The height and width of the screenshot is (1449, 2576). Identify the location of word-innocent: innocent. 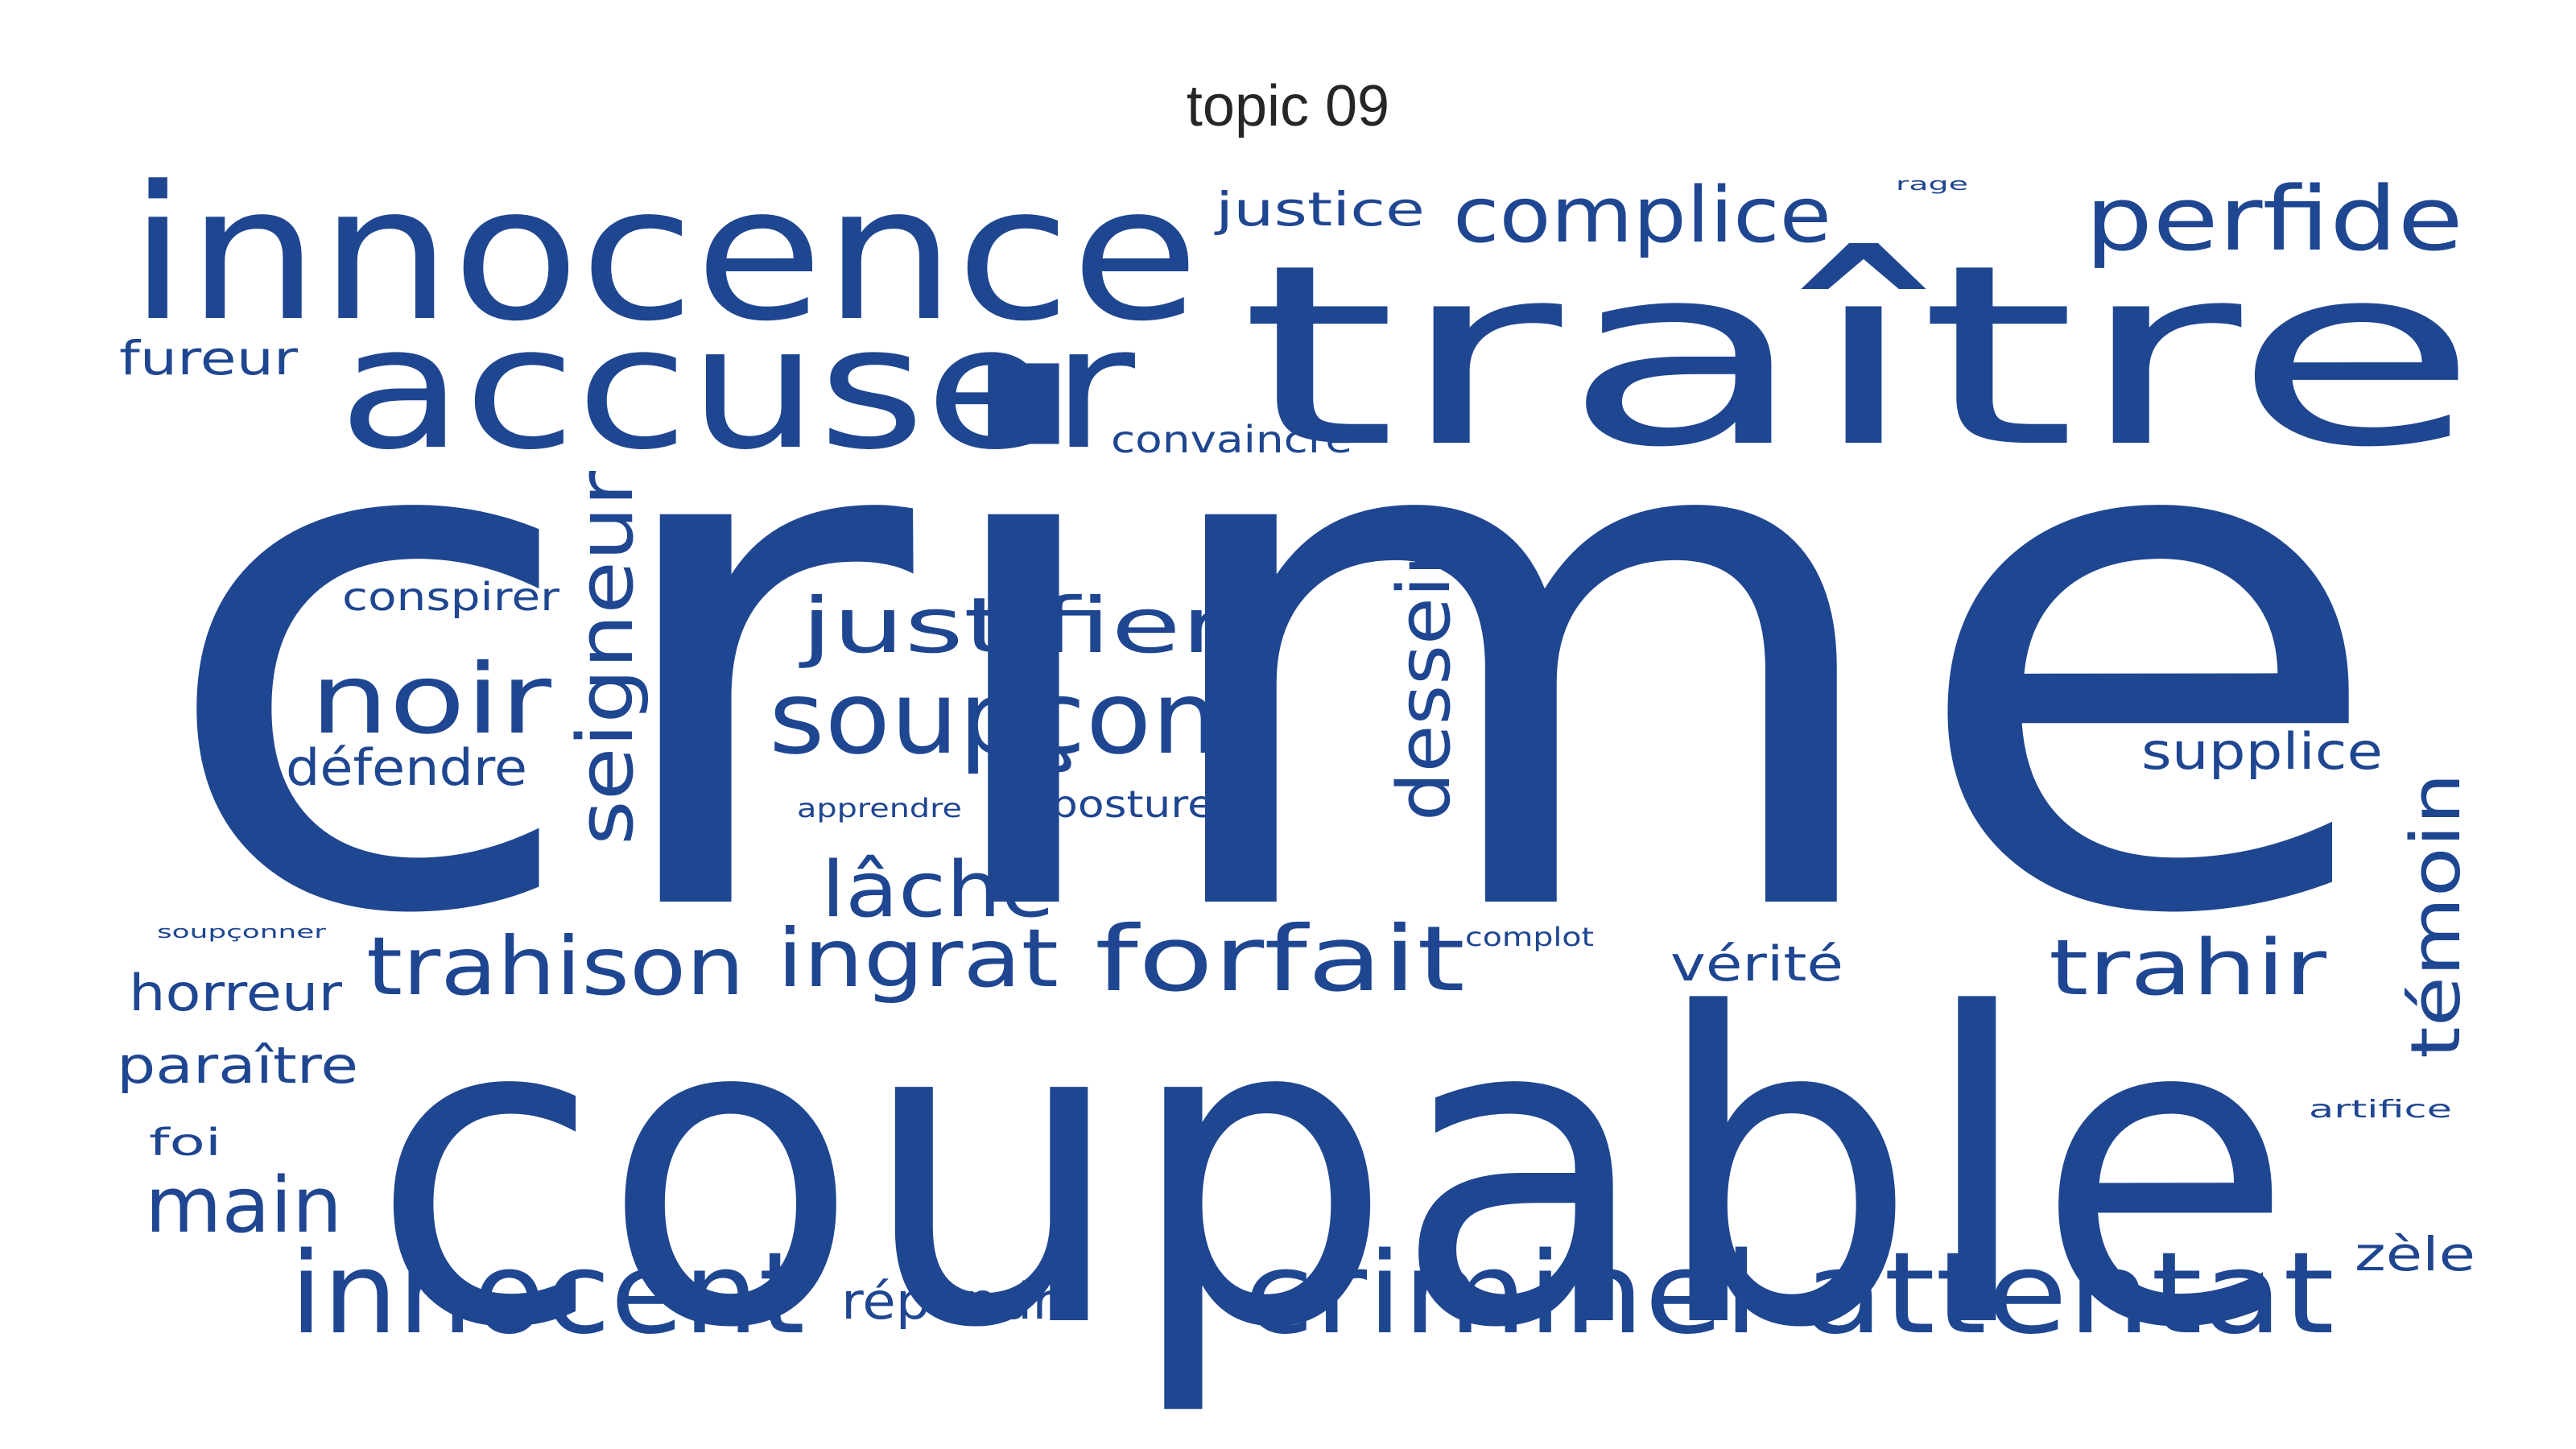
(547, 1294).